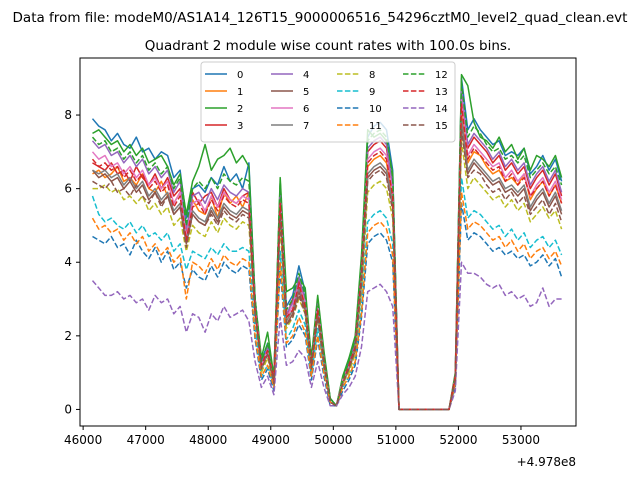 The width and height of the screenshot is (640, 480). I want to click on legend-label-8: 8, so click(372, 75).